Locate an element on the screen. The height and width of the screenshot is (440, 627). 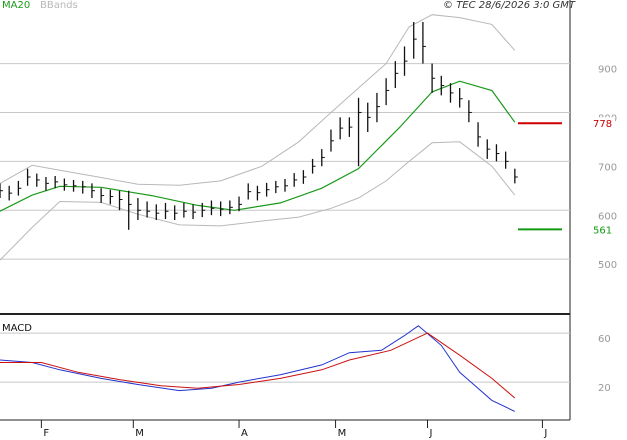
level-label: 778 is located at coordinates (602, 124).